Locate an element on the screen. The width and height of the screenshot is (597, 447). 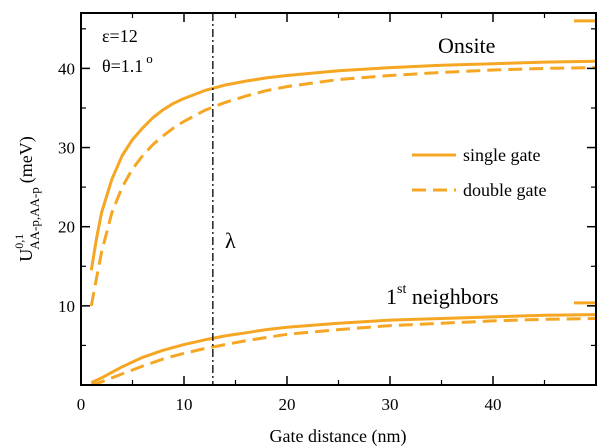
y-tick-label: 20 is located at coordinates (66, 227).